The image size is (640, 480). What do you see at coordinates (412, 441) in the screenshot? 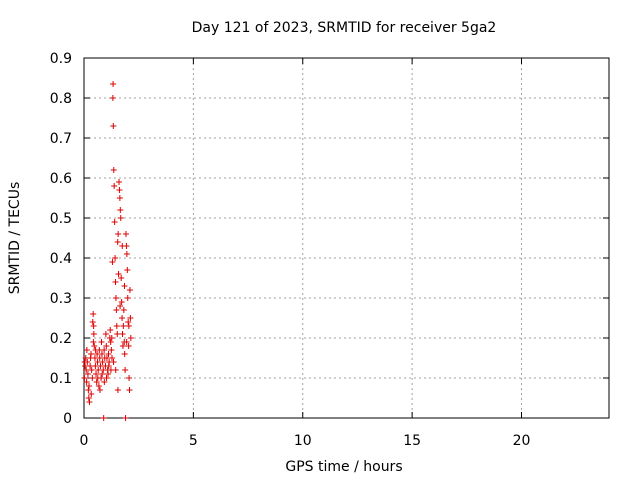
I see `x-tick-label: 15` at bounding box center [412, 441].